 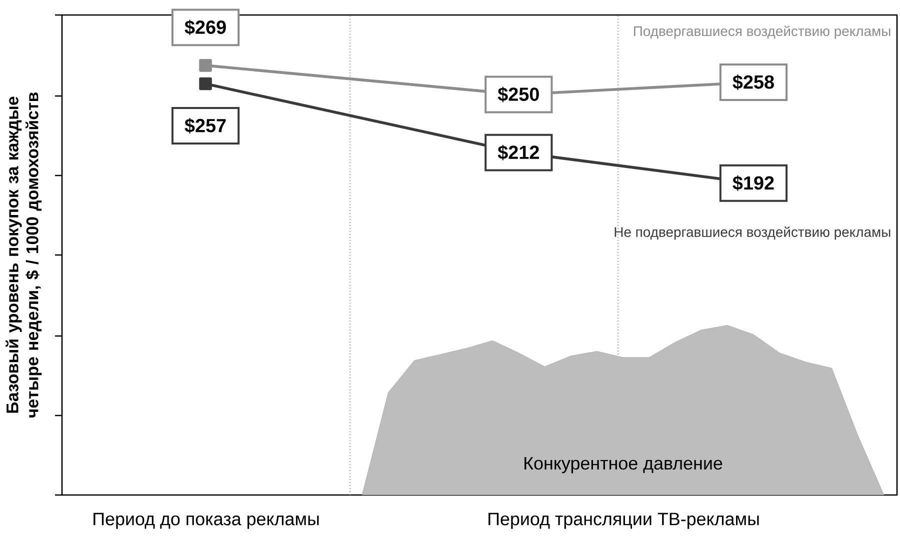 What do you see at coordinates (753, 183) in the screenshot?
I see `data-label: $192` at bounding box center [753, 183].